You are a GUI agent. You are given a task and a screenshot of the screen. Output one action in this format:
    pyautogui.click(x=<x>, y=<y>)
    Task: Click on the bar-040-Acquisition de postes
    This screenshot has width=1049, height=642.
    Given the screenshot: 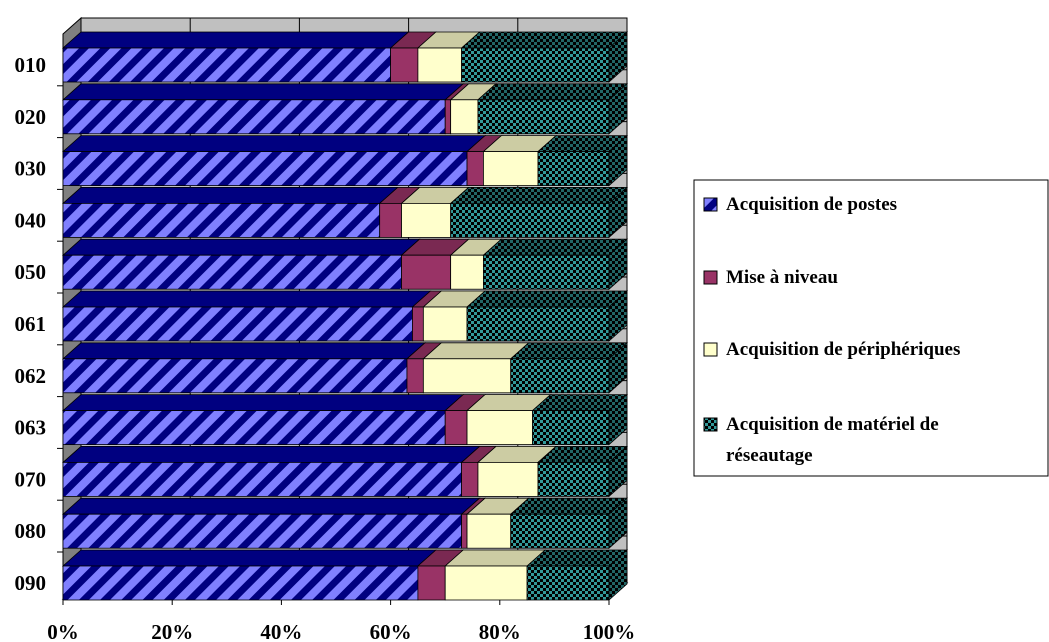 What is the action you would take?
    pyautogui.click(x=221, y=220)
    